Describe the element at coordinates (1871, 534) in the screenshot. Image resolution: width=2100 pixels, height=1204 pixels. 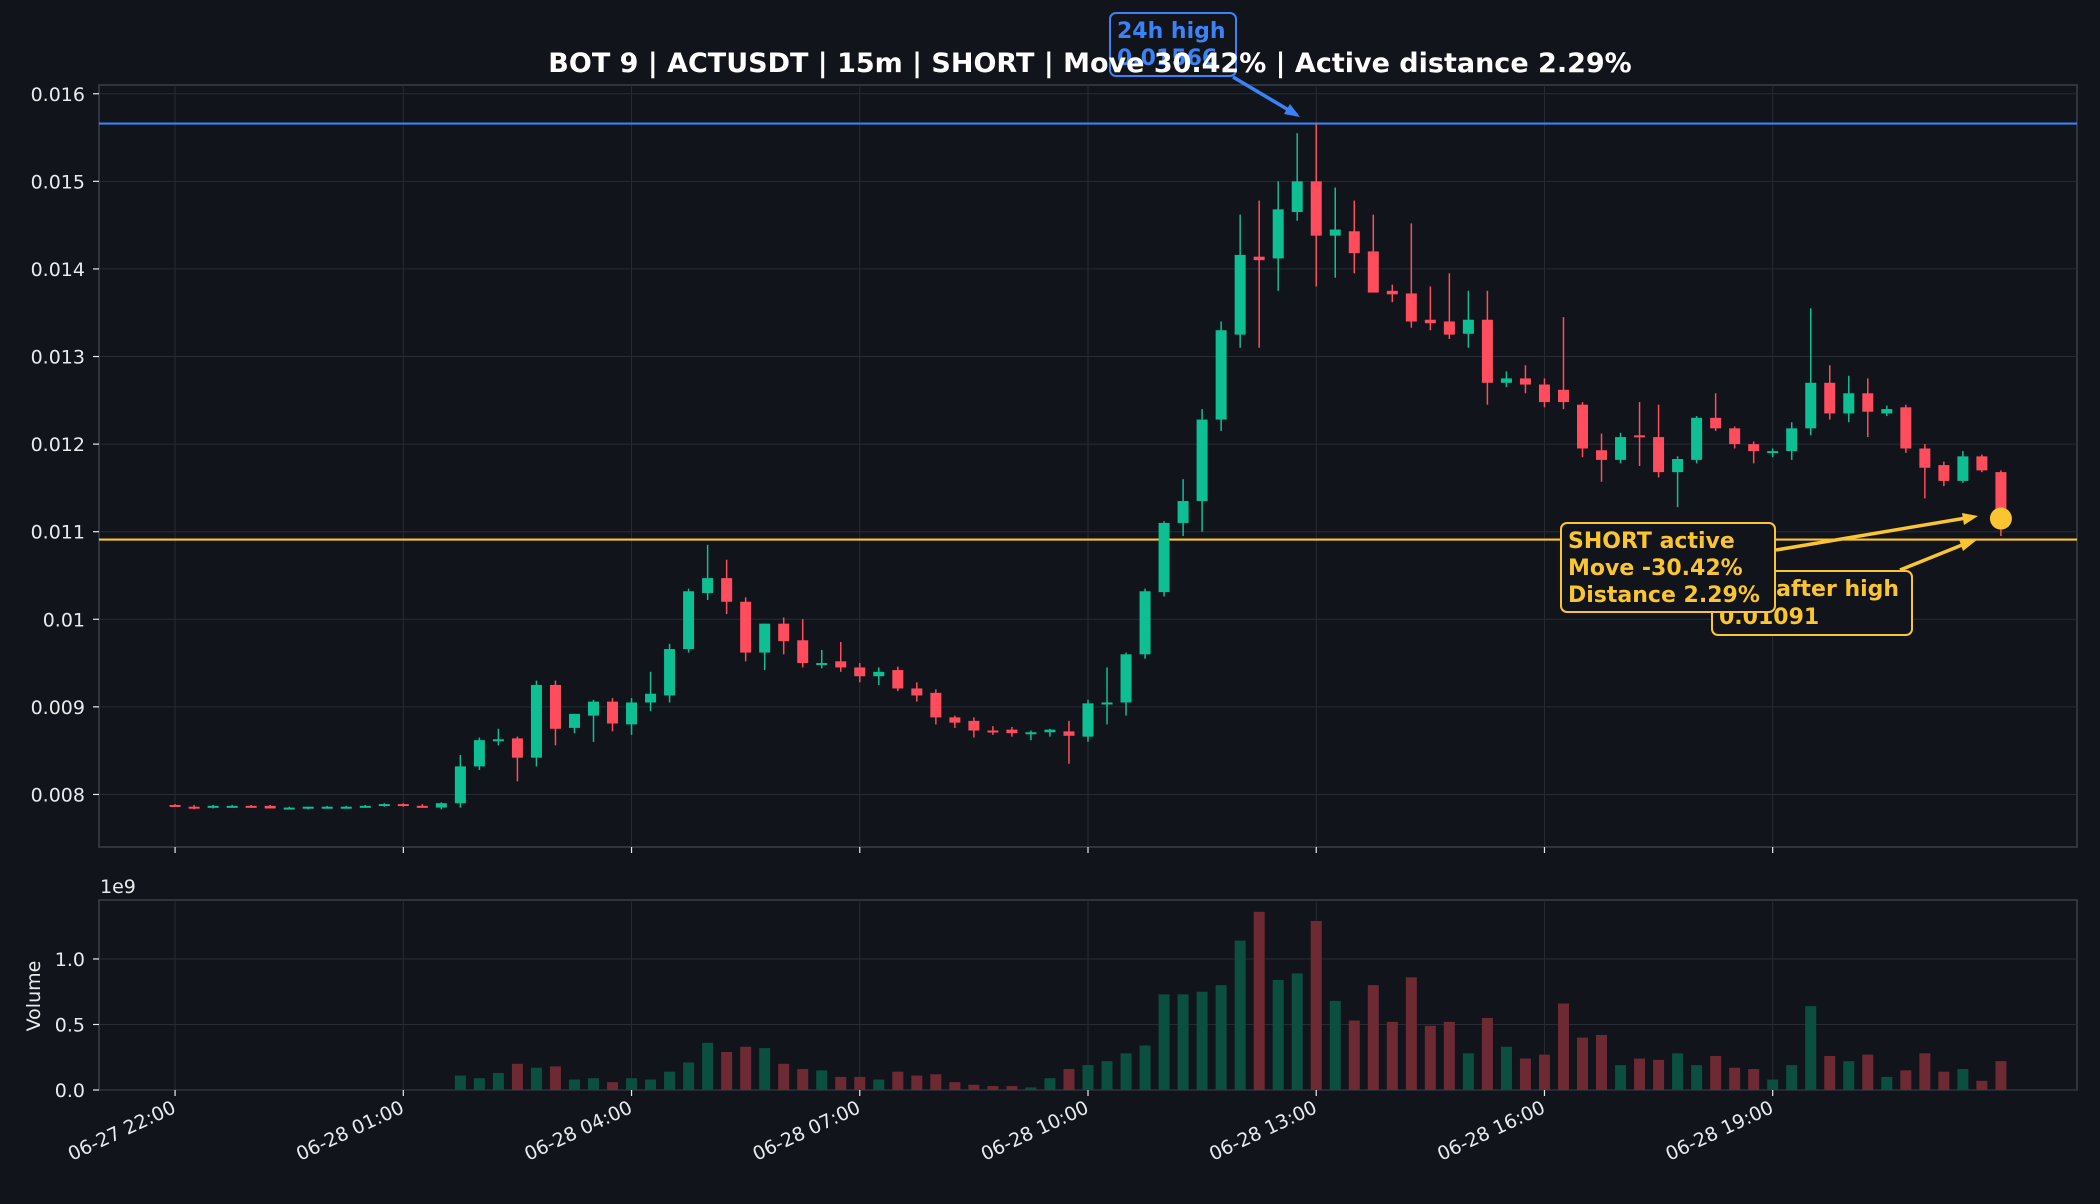
I see `short-arrow-line` at that location.